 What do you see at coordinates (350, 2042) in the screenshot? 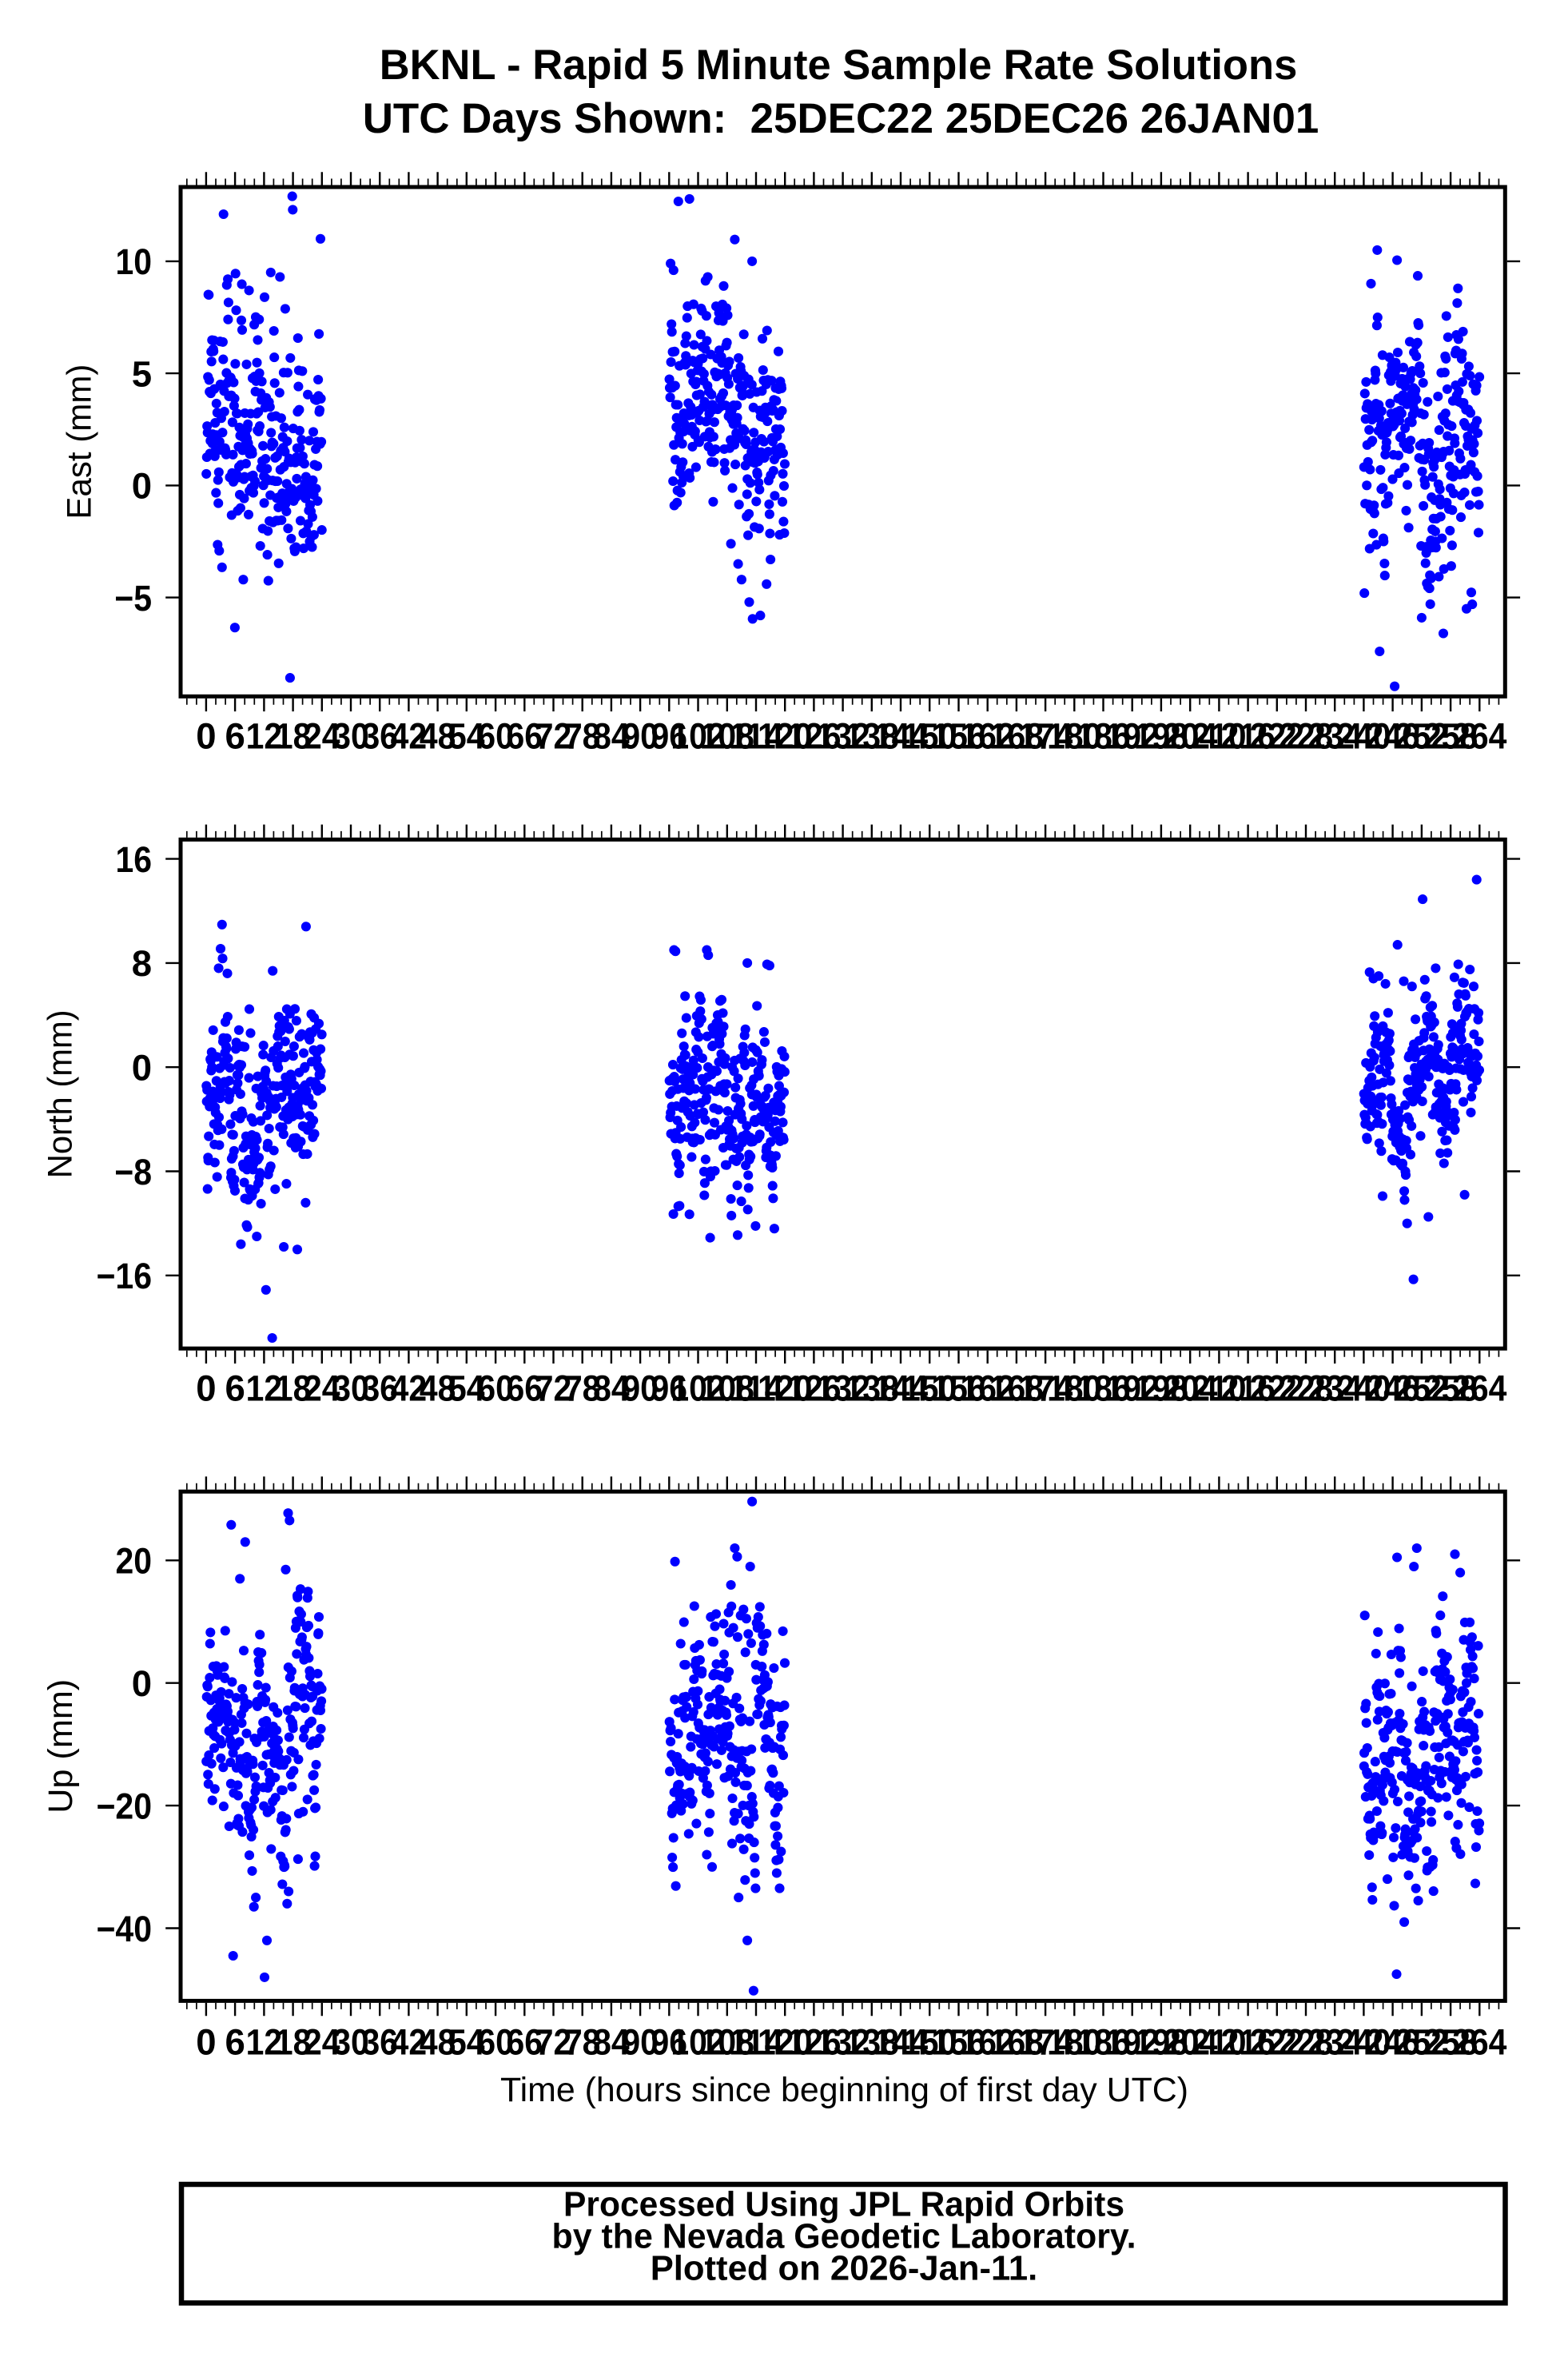
I see `svg-text: 30` at bounding box center [350, 2042].